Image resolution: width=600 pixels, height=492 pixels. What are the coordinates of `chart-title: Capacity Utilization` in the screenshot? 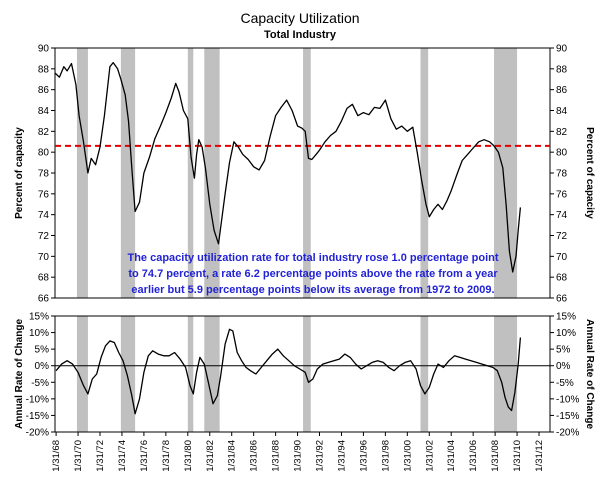 It's located at (299, 18).